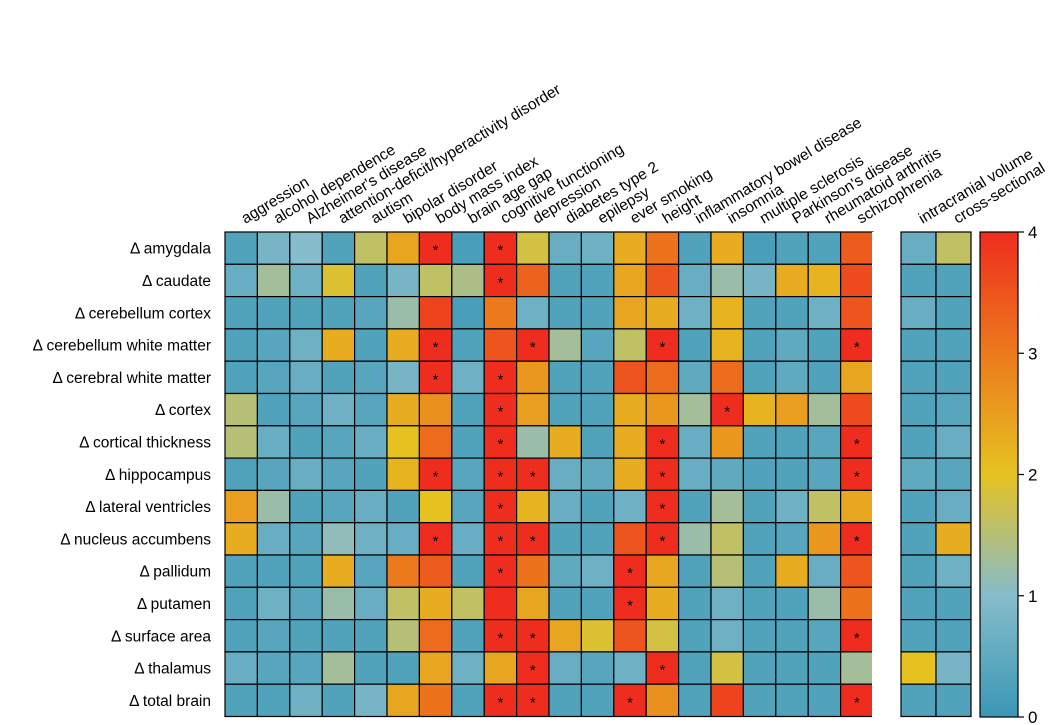  Describe the element at coordinates (183, 410) in the screenshot. I see `row-label: Δ cortex` at that location.